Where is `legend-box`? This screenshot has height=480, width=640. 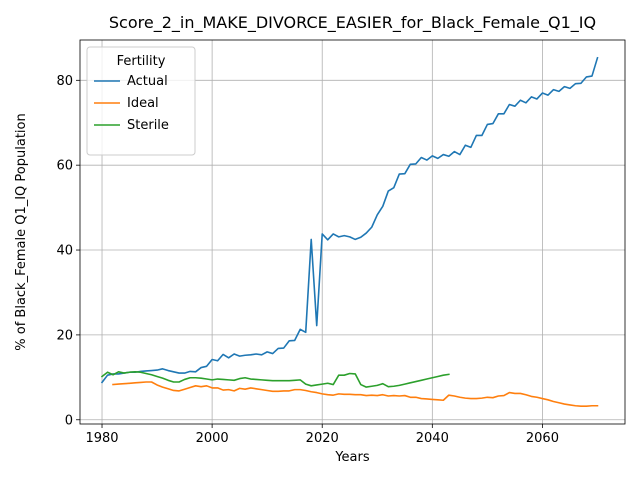 legend-box is located at coordinates (141, 101).